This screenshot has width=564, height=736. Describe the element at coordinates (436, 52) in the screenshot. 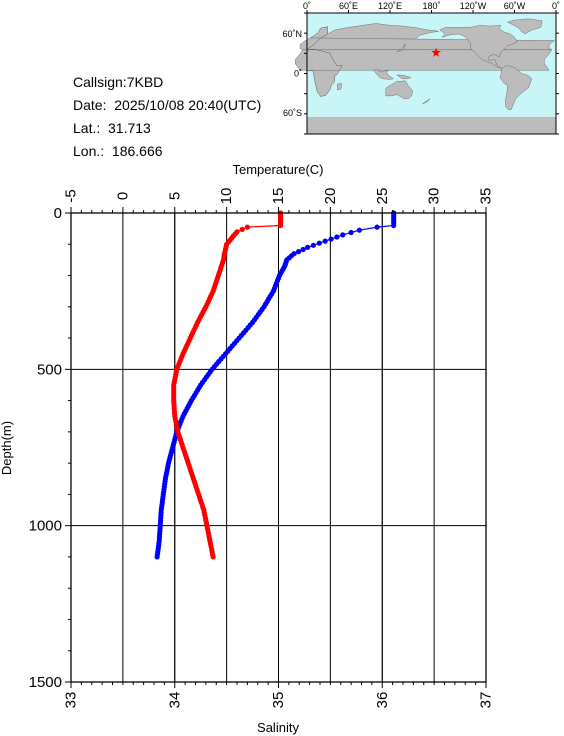

I see `station-star-icon` at that location.